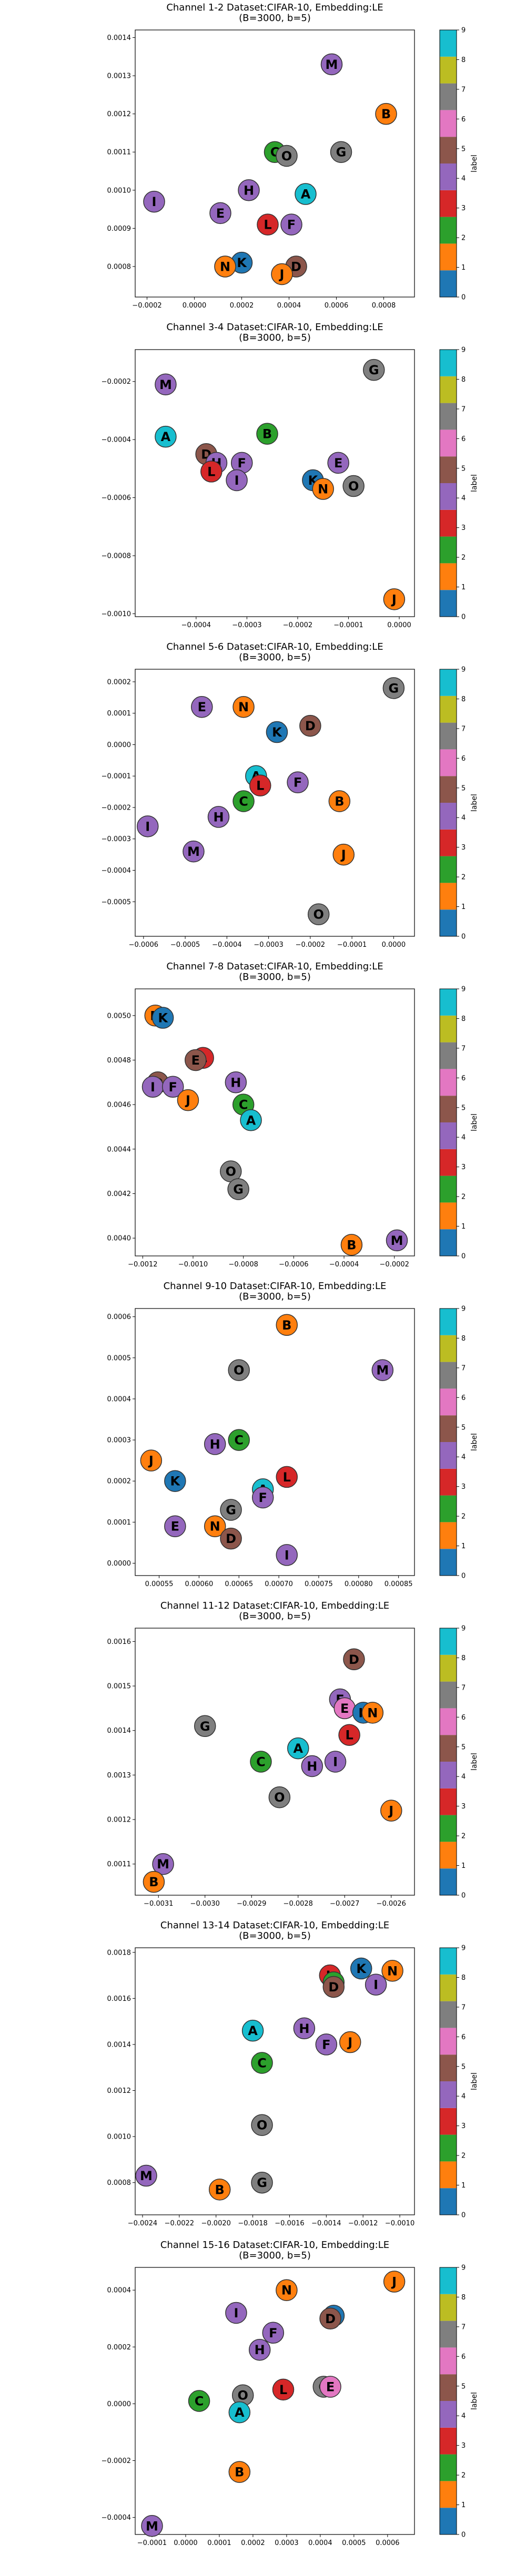 This screenshot has width=526, height=2576. Describe the element at coordinates (221, 213) in the screenshot. I see `point-label: E` at that location.